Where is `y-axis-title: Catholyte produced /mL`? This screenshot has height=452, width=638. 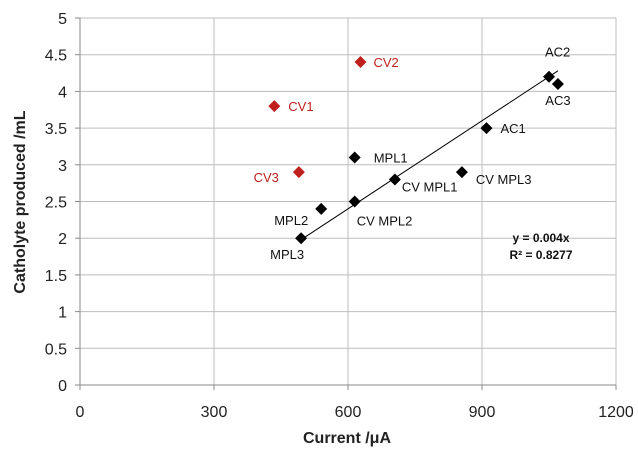
y-axis-title: Catholyte produced /mL is located at coordinates (20, 201).